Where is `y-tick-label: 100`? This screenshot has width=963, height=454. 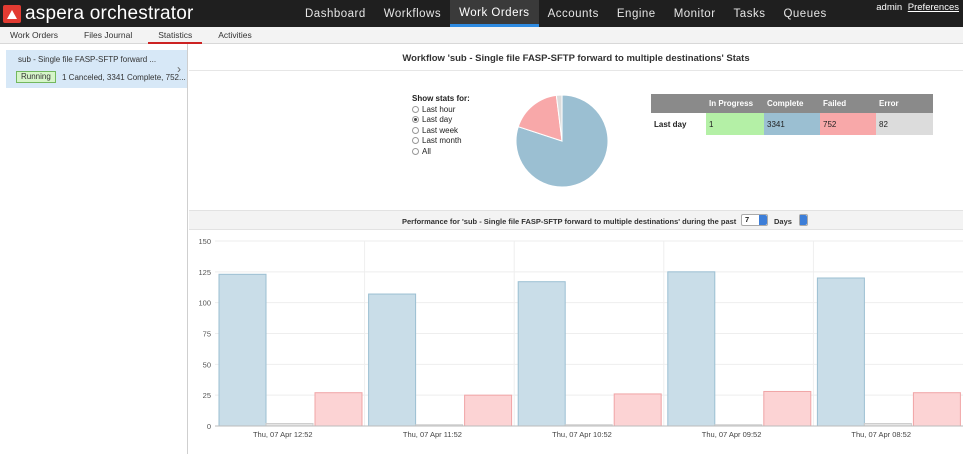
y-tick-label: 100 is located at coordinates (204, 303).